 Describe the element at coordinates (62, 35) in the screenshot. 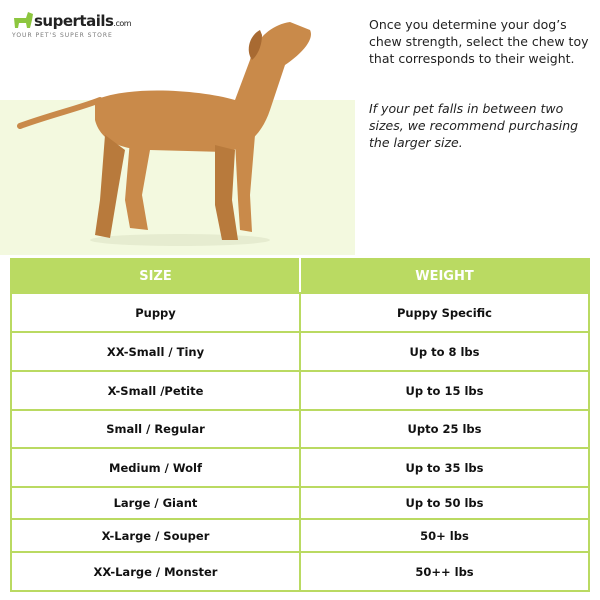

I see `brand-tagline: YOUR PET'S SUPER STORE` at that location.